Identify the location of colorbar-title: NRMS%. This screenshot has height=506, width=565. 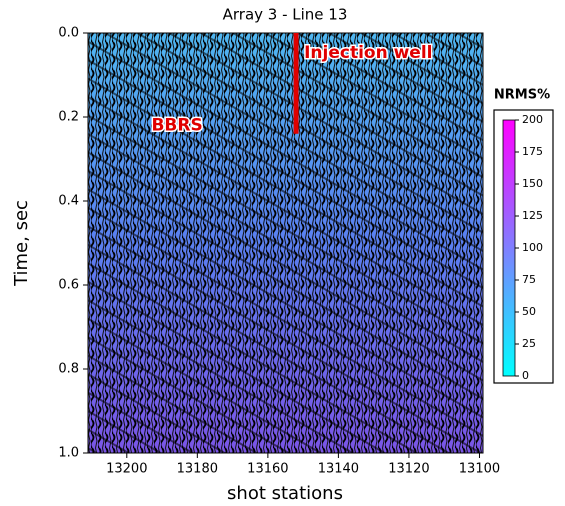
(522, 95).